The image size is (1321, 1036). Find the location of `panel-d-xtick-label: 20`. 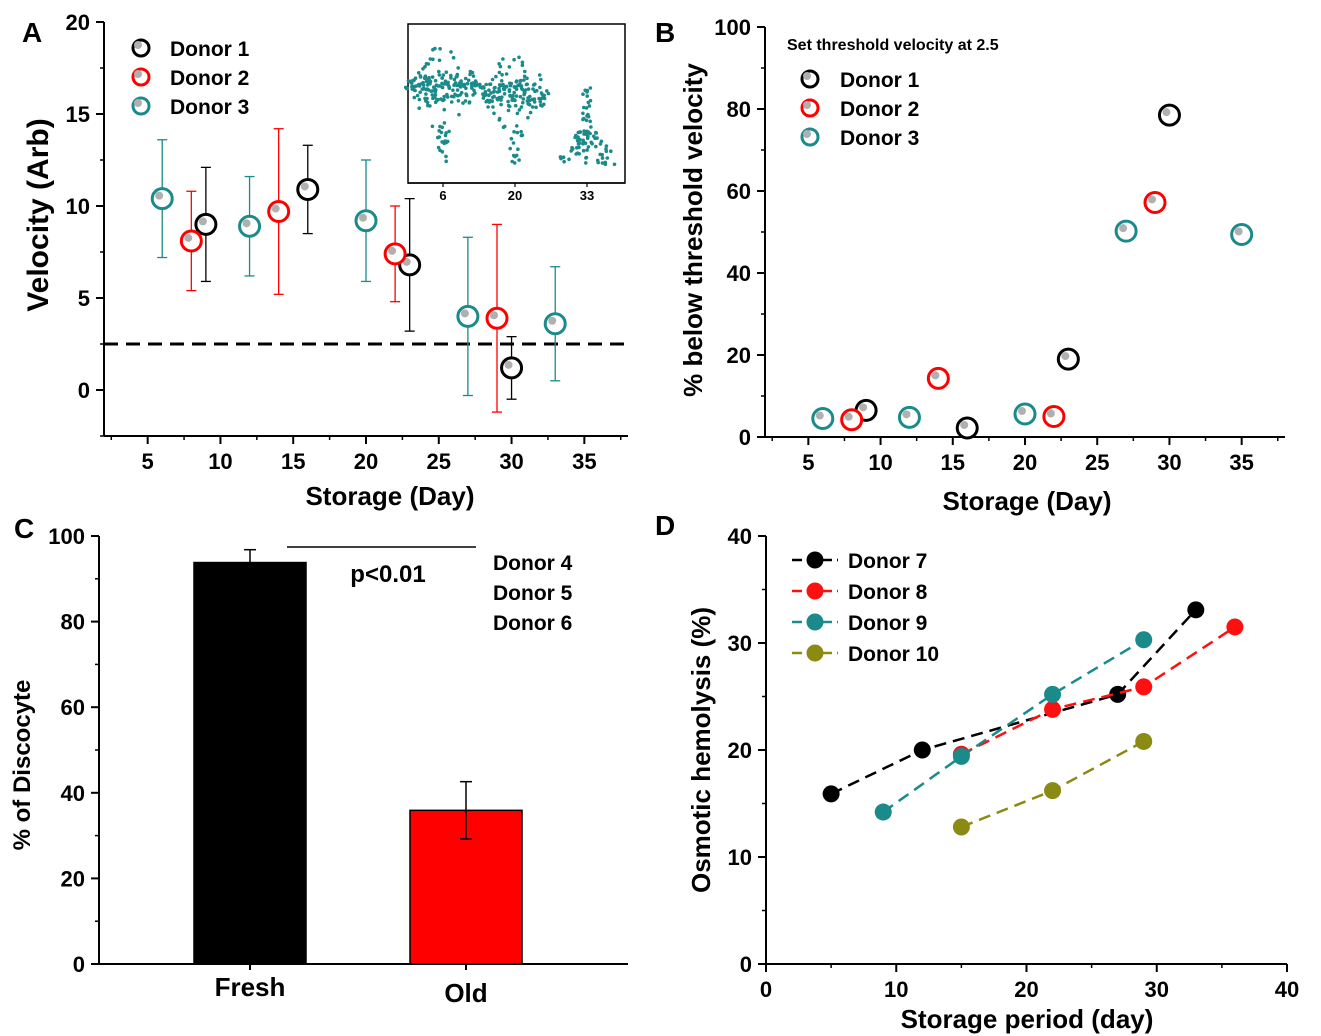

panel-d-xtick-label: 20 is located at coordinates (1026, 989).